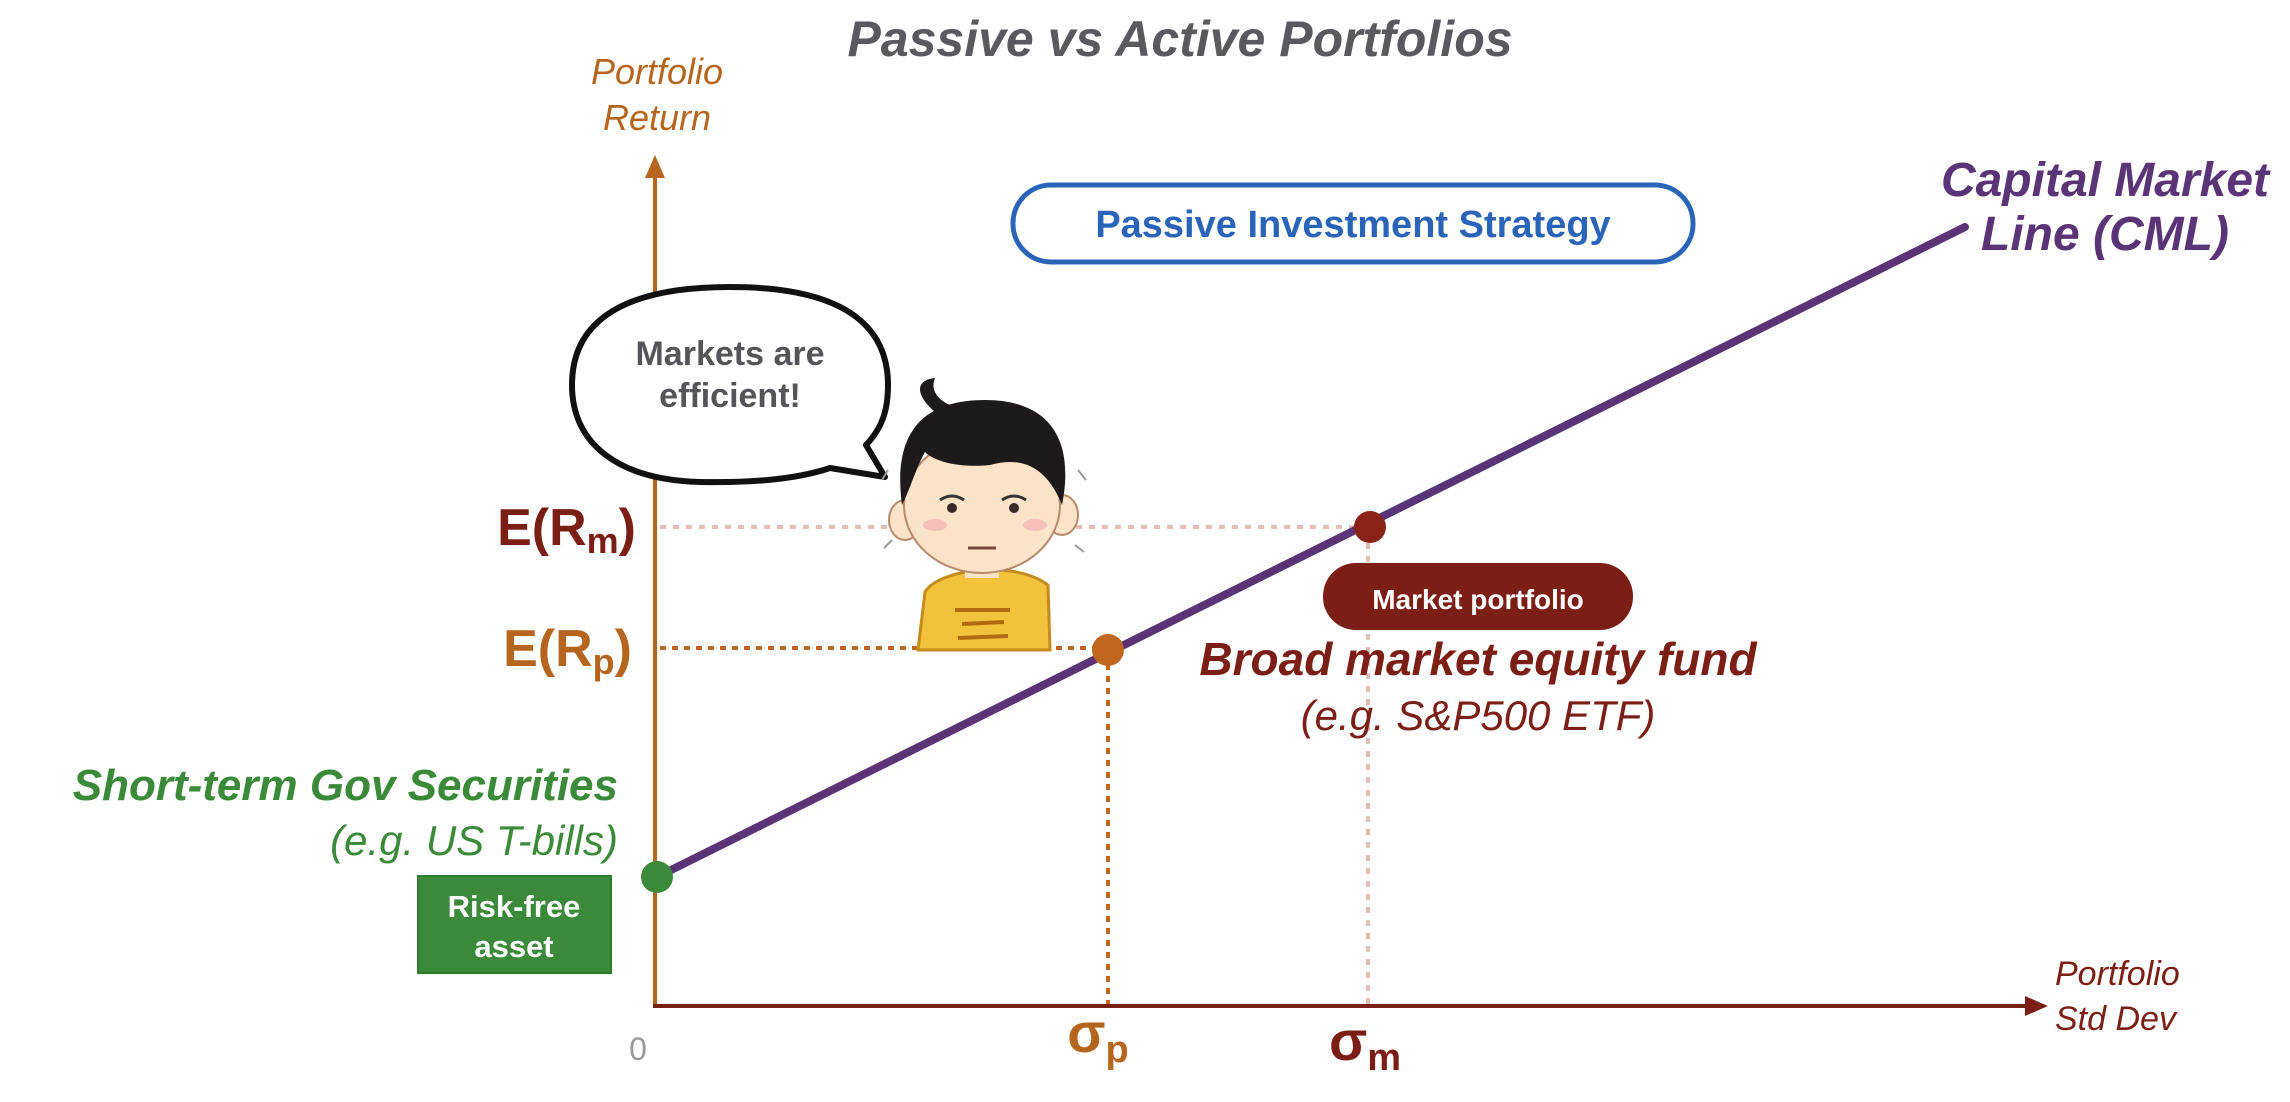 The height and width of the screenshot is (1102, 2290). I want to click on market-stddev-subscript: m, so click(1384, 1058).